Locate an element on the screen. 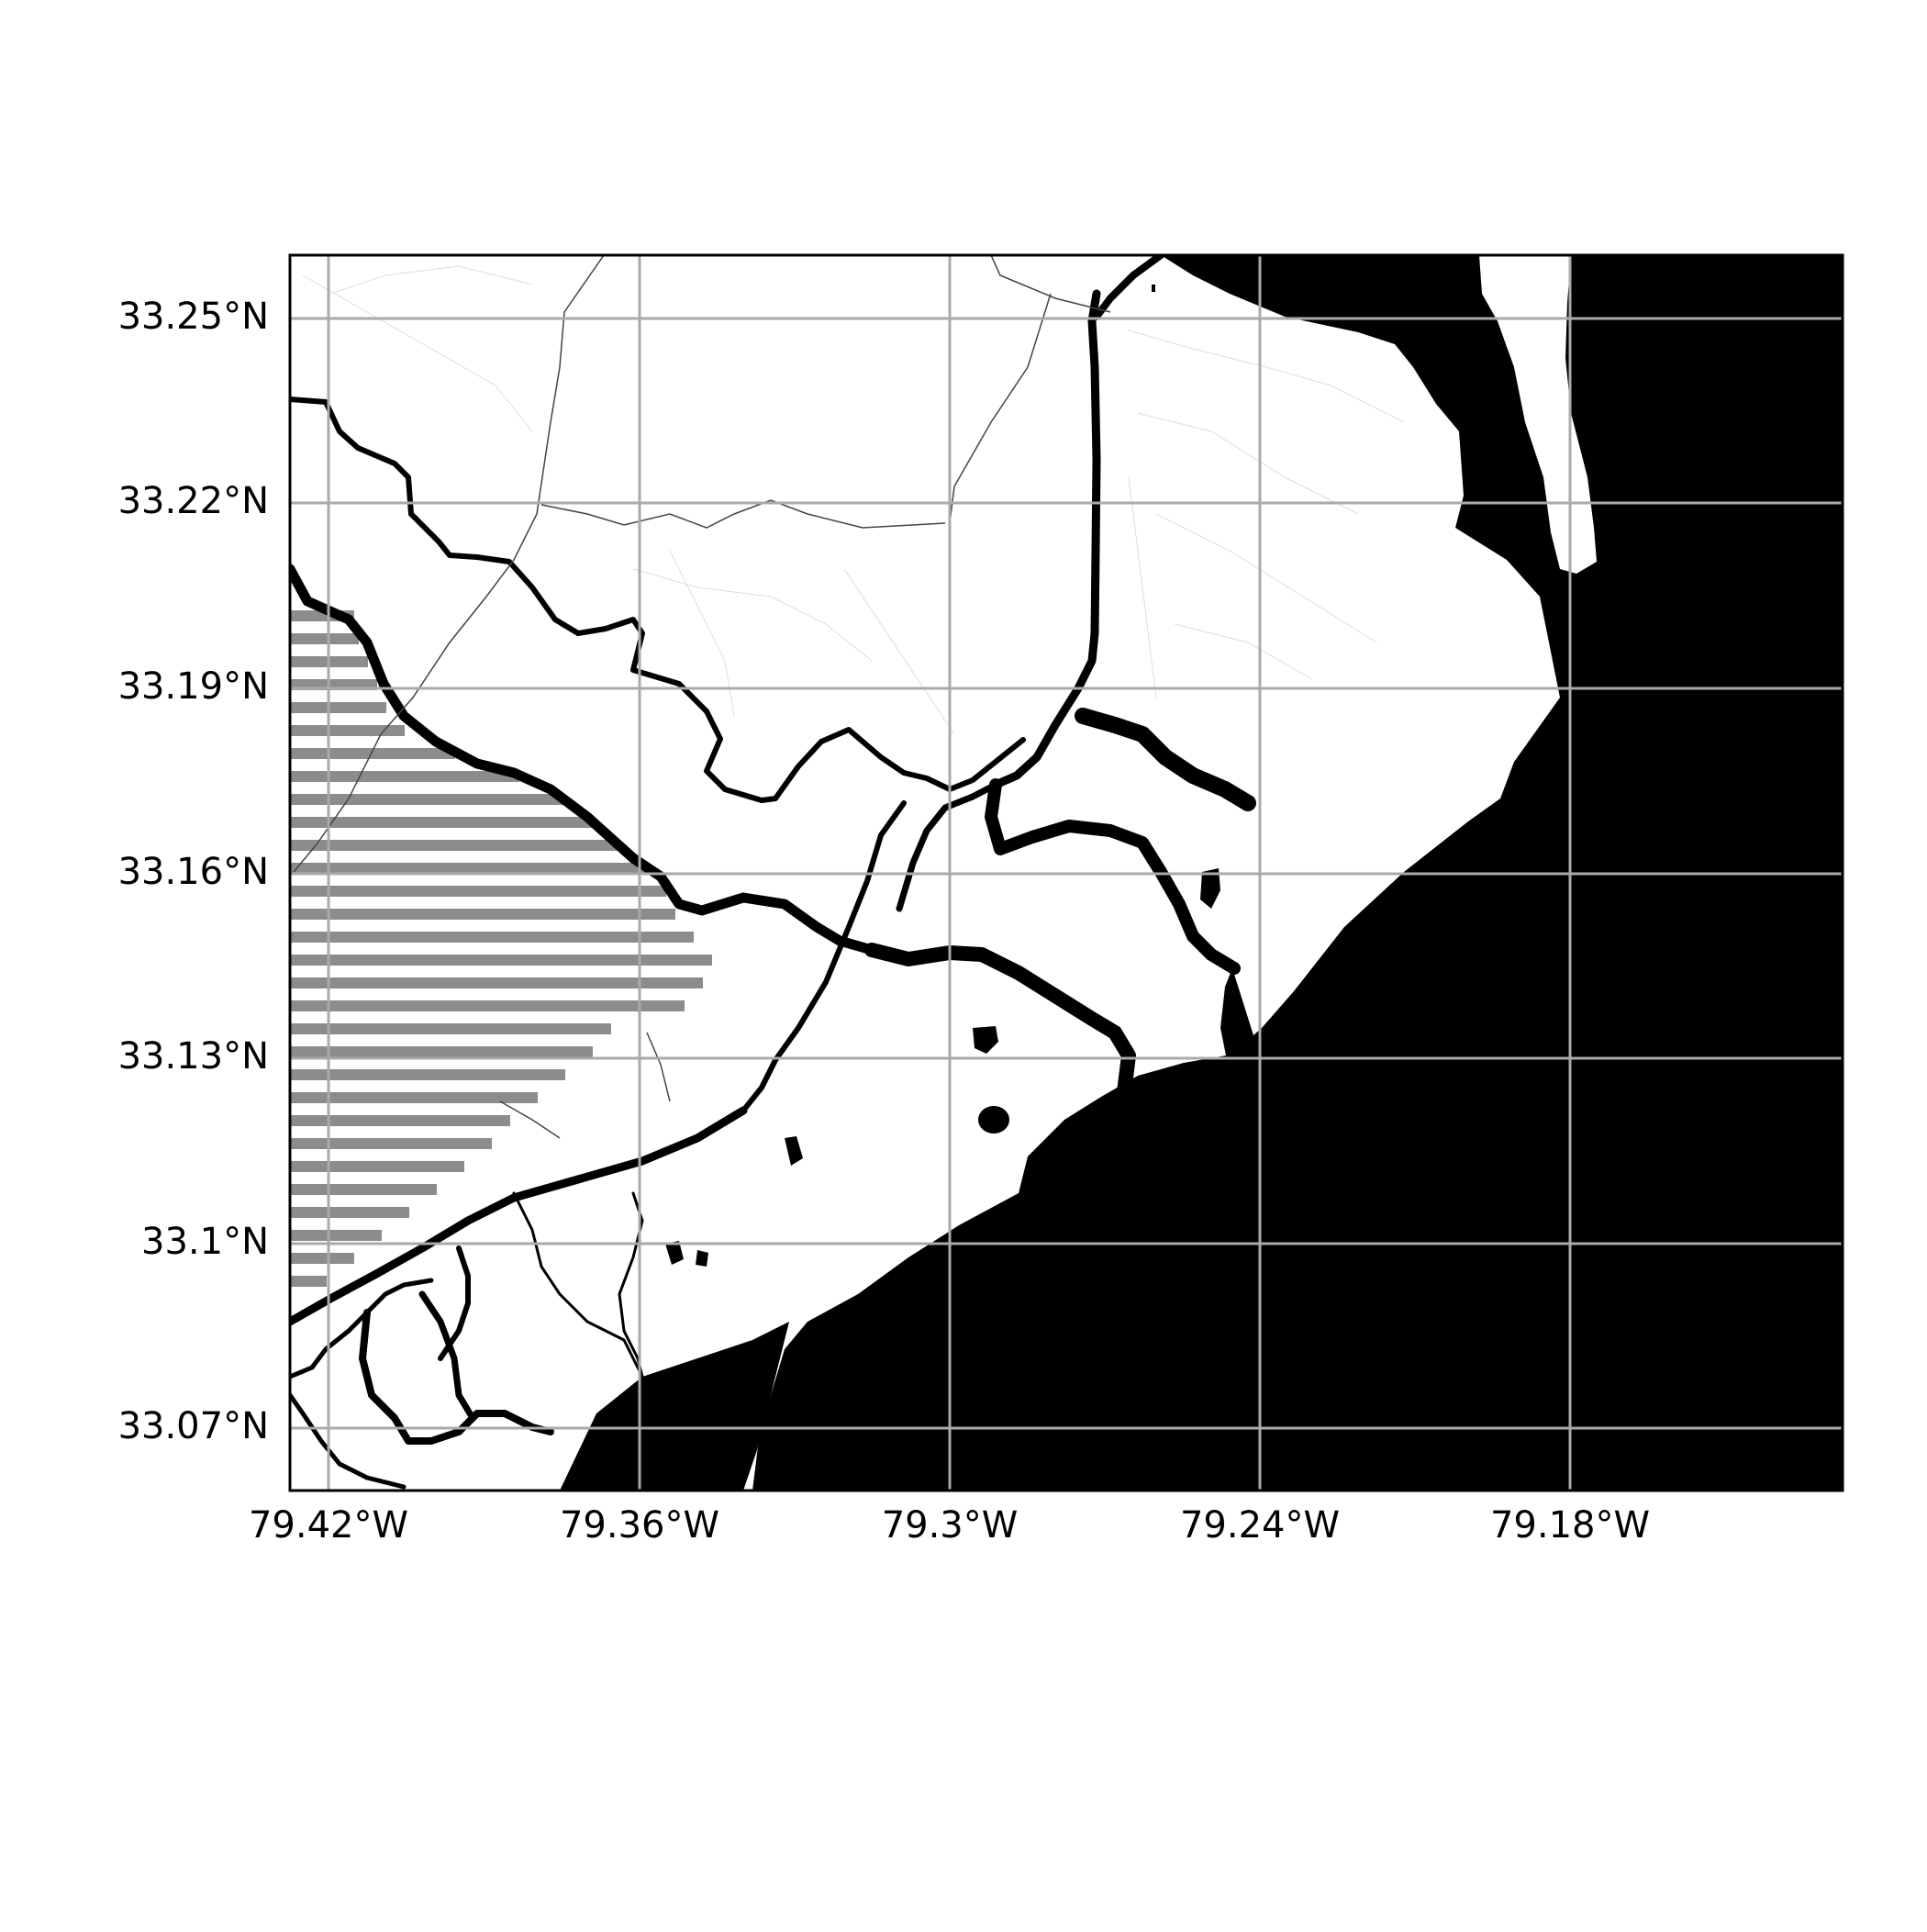 The height and width of the screenshot is (1932, 1927). south-loop-channel is located at coordinates (1113, 876).